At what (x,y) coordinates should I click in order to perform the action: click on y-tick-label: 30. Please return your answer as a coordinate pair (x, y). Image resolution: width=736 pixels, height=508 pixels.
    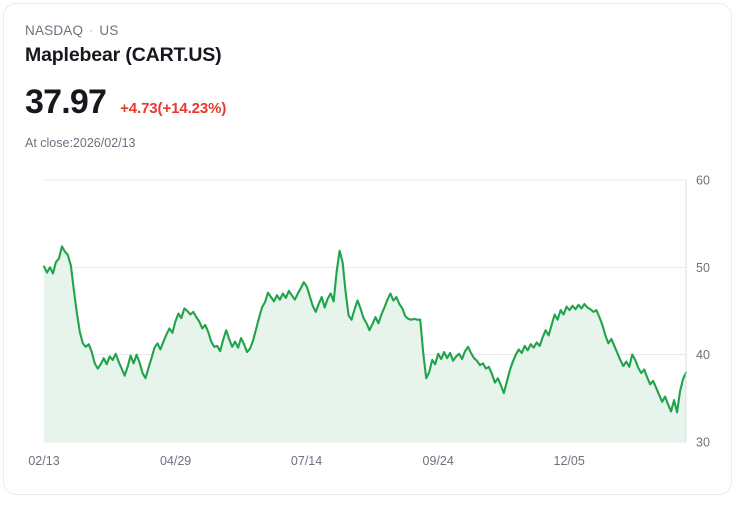
    Looking at the image, I should click on (703, 443).